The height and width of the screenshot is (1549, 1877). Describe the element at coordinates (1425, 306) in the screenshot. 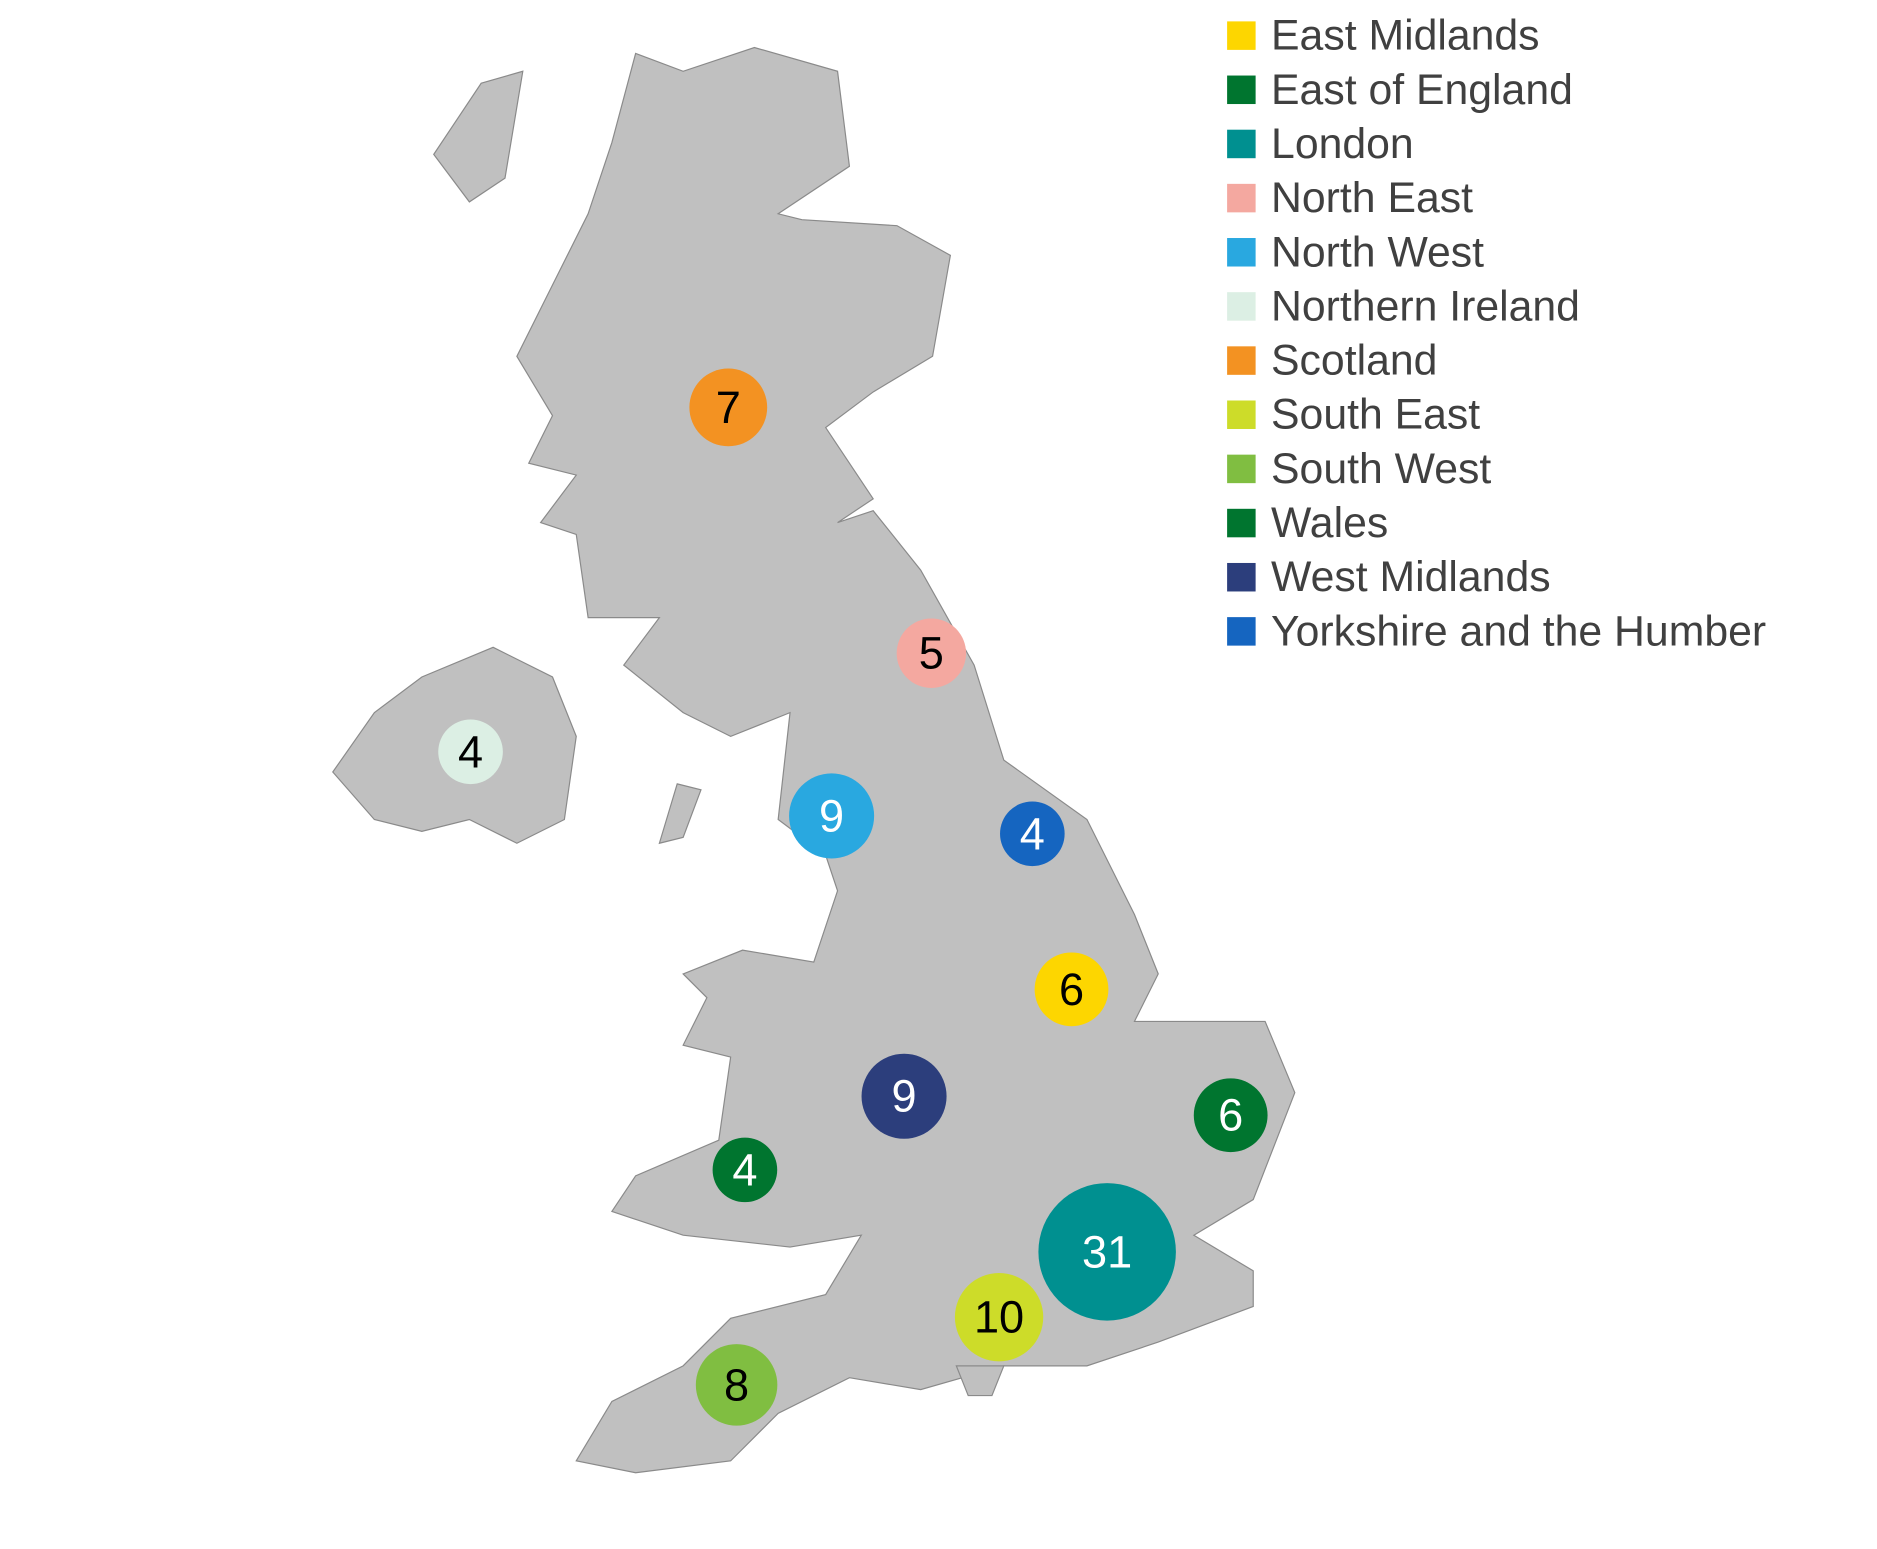

I see `legend-label: Northern Ireland` at that location.